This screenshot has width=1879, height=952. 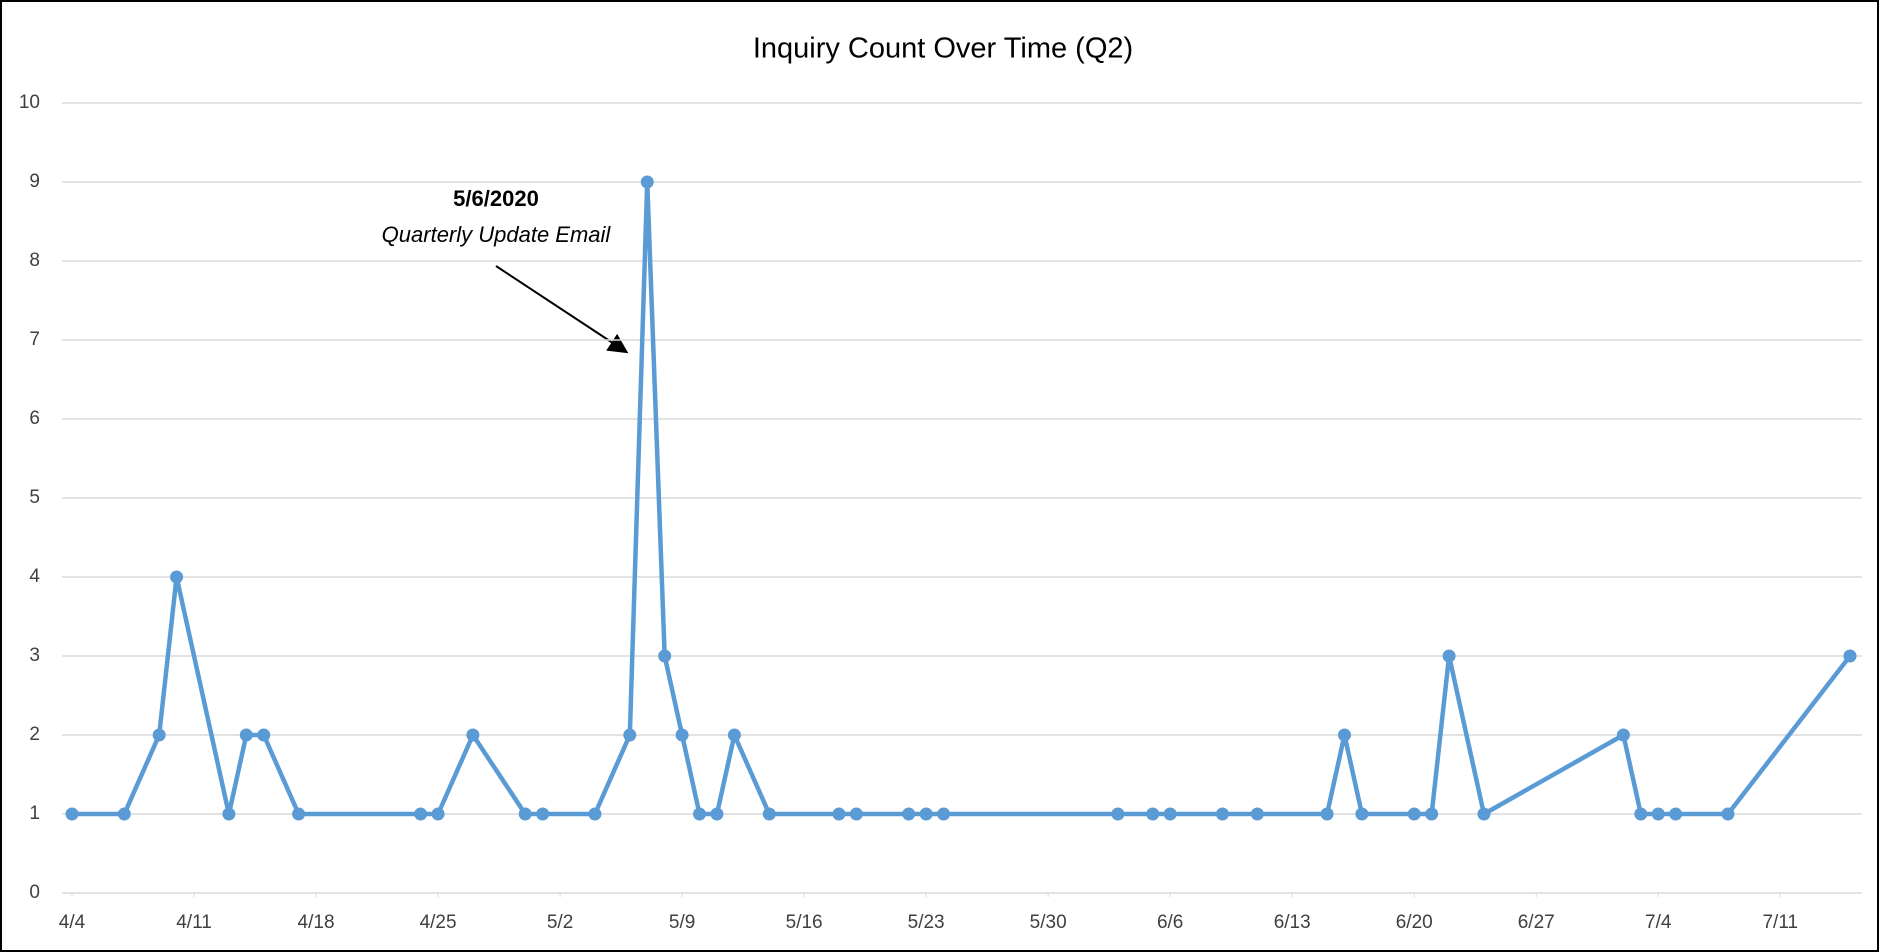 I want to click on y-tick-label: 8, so click(x=34, y=260).